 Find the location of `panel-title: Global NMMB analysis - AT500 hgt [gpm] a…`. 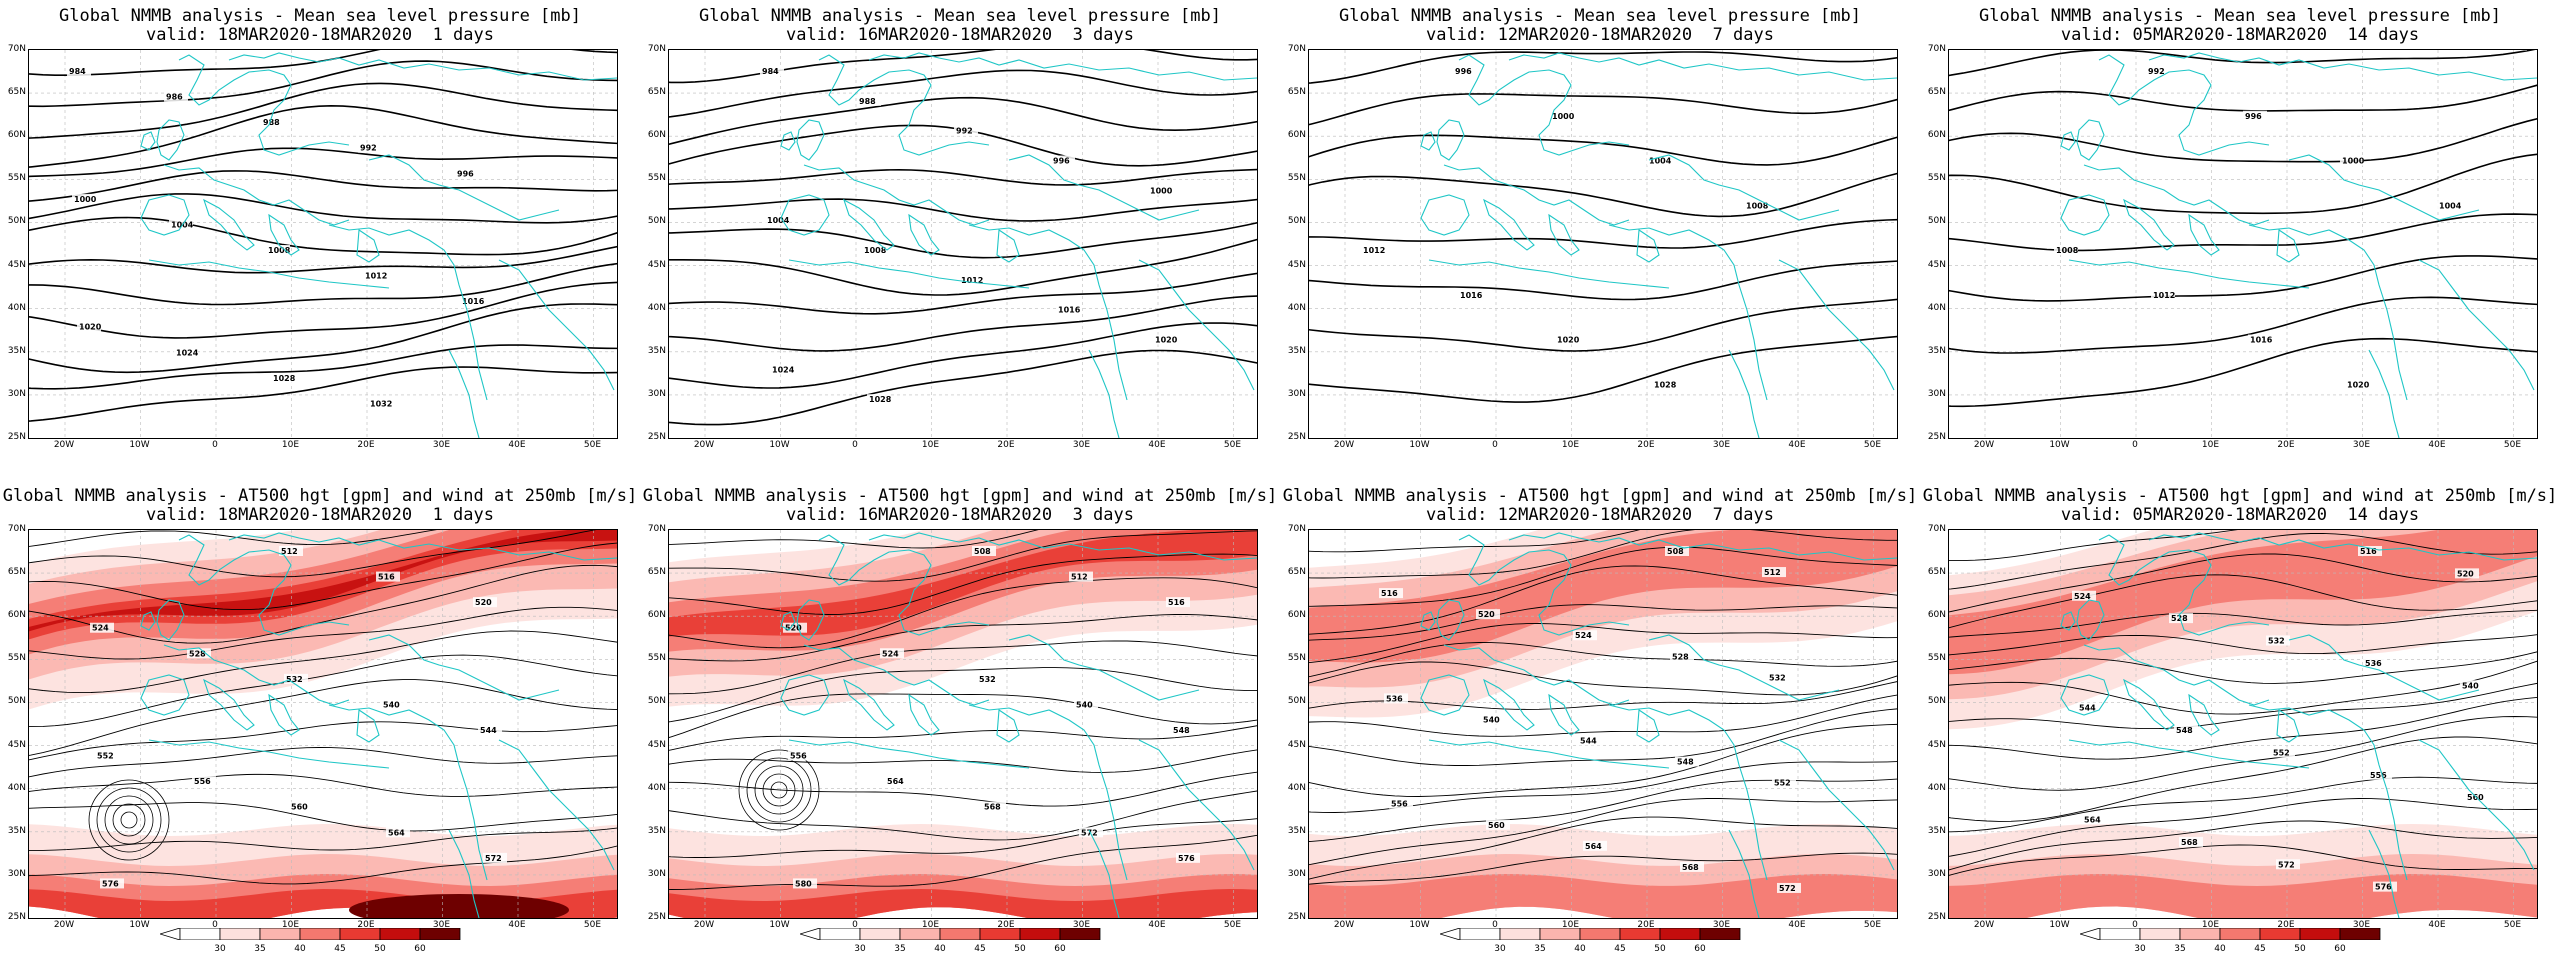

panel-title: Global NMMB analysis - AT500 hgt [gpm] a… is located at coordinates (960, 496).